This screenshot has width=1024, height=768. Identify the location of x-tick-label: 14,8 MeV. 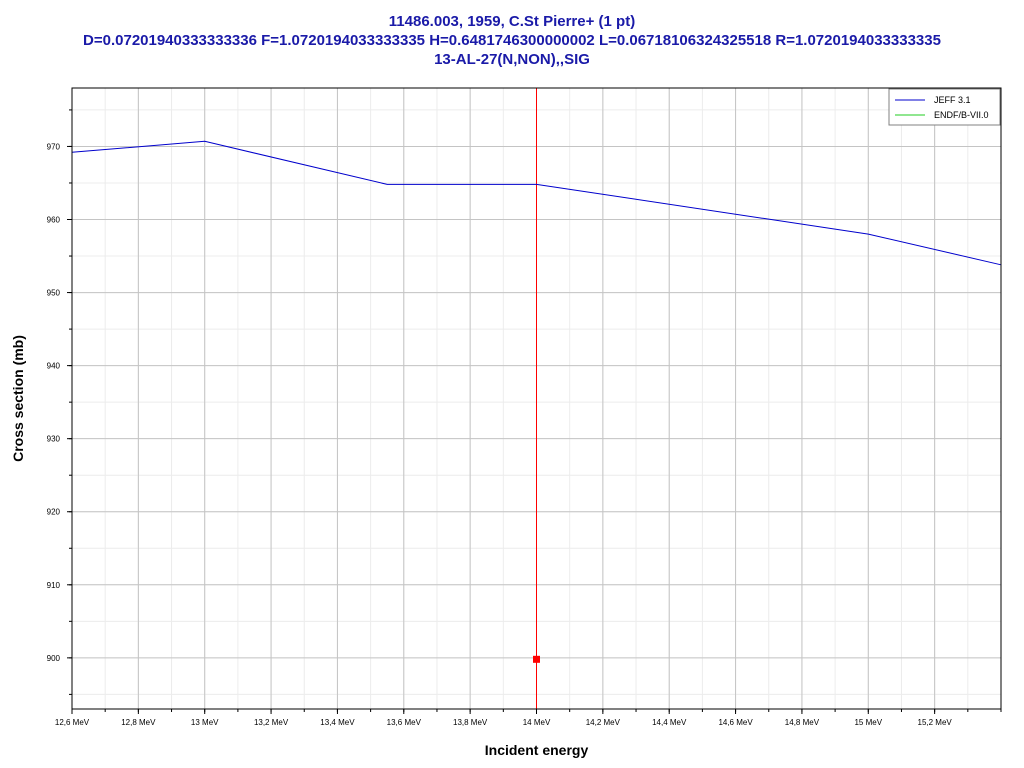
(802, 722).